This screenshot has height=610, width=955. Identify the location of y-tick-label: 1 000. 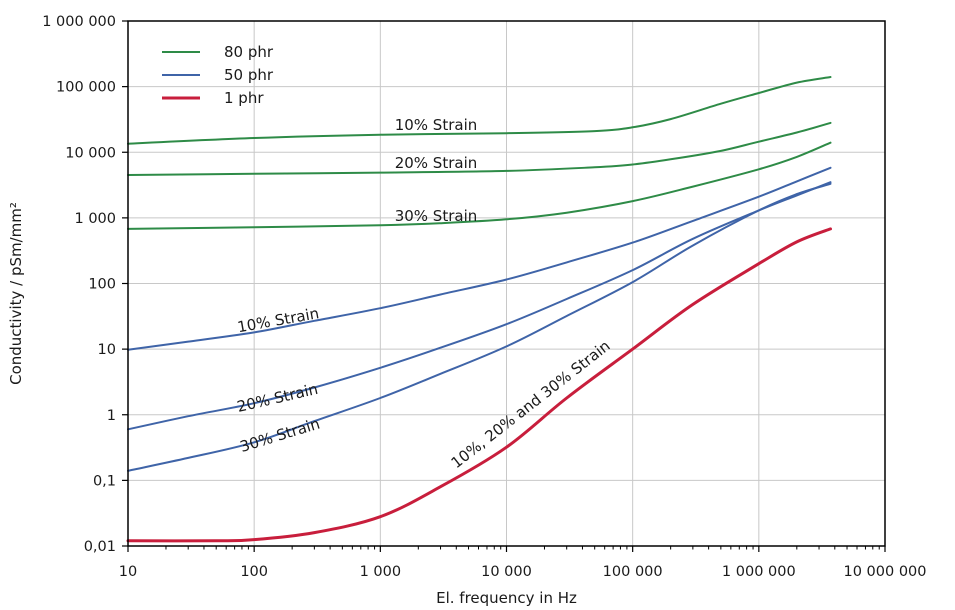
(95, 219).